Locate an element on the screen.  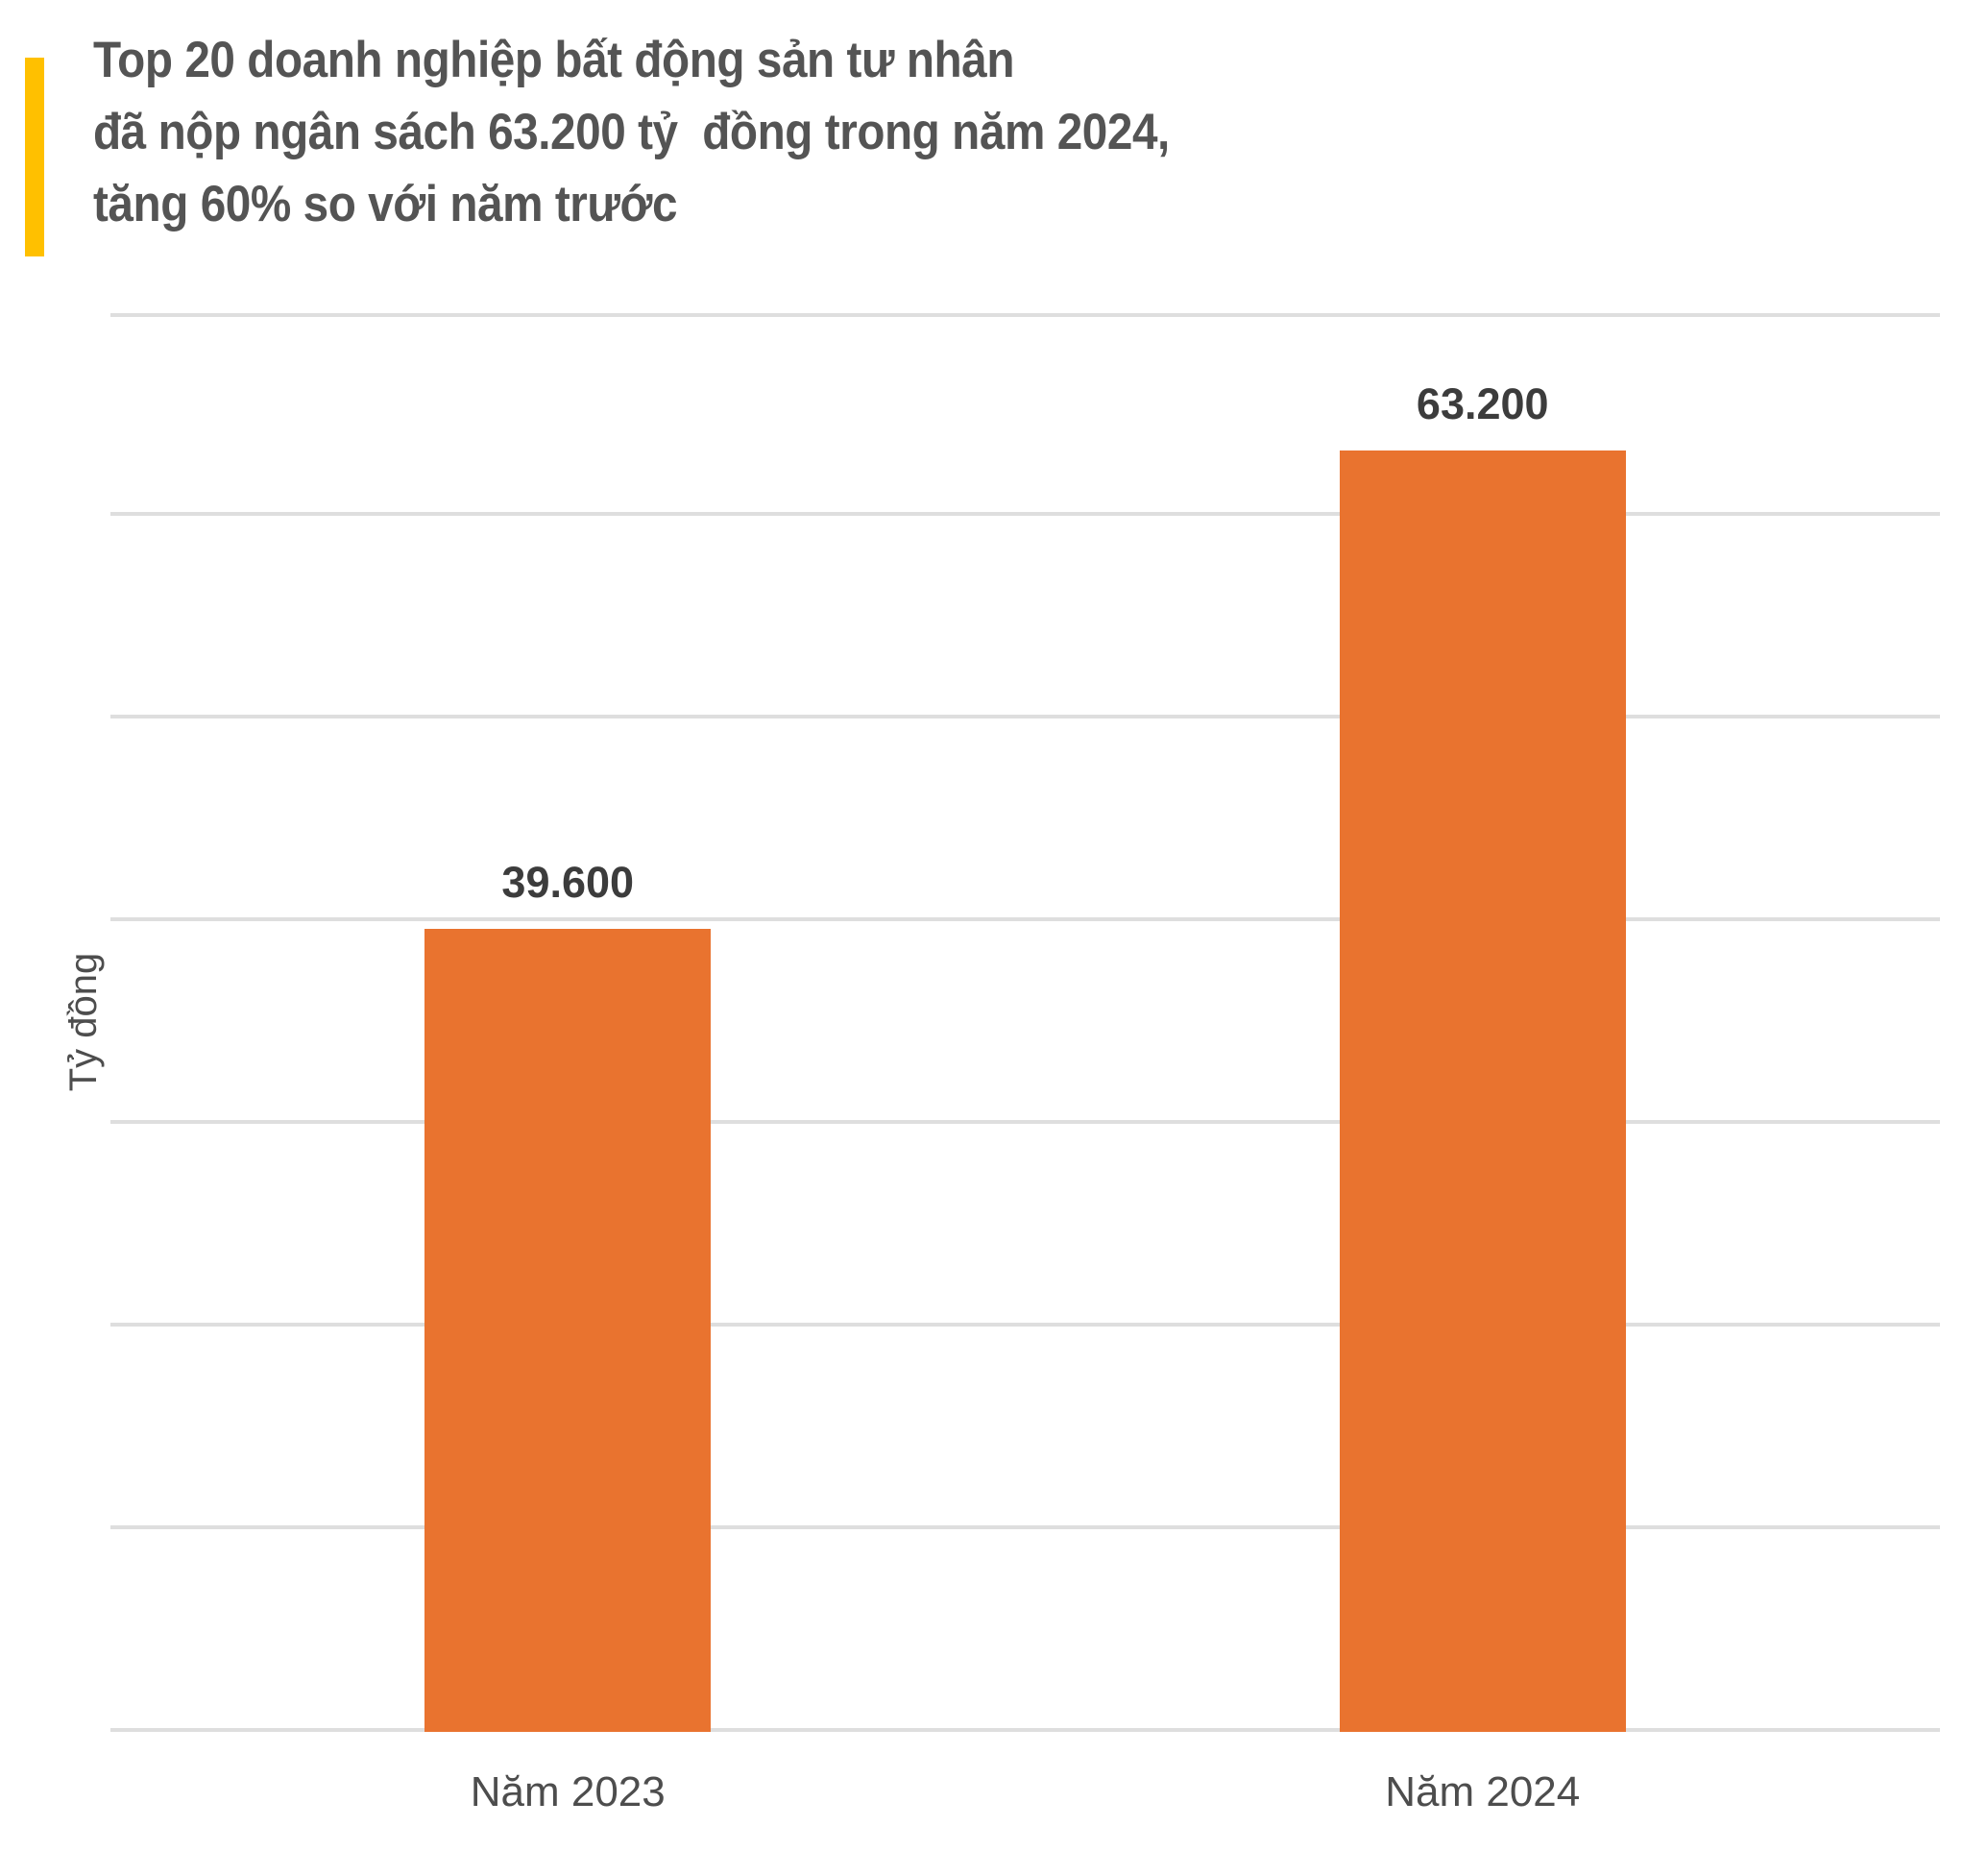
y-axis-label: Tỷ đồng is located at coordinates (84, 1022).